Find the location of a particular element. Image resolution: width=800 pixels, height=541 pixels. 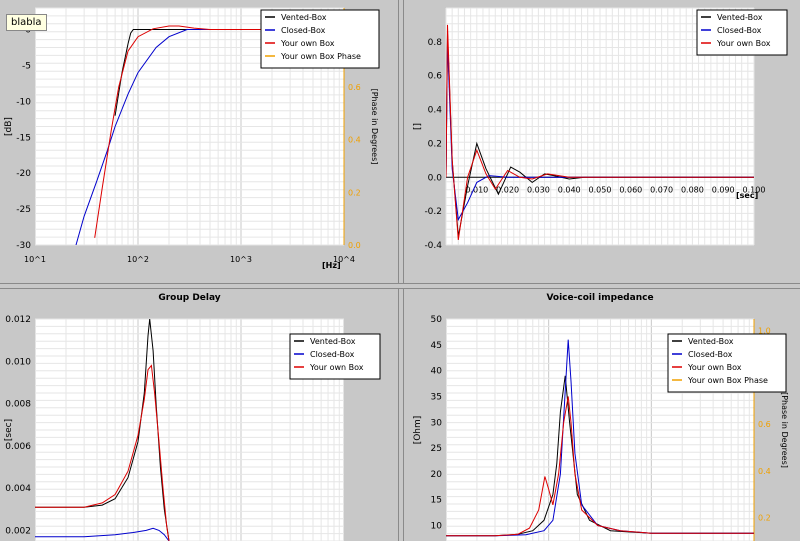

y-tick-label: 30 is located at coordinates (437, 423).